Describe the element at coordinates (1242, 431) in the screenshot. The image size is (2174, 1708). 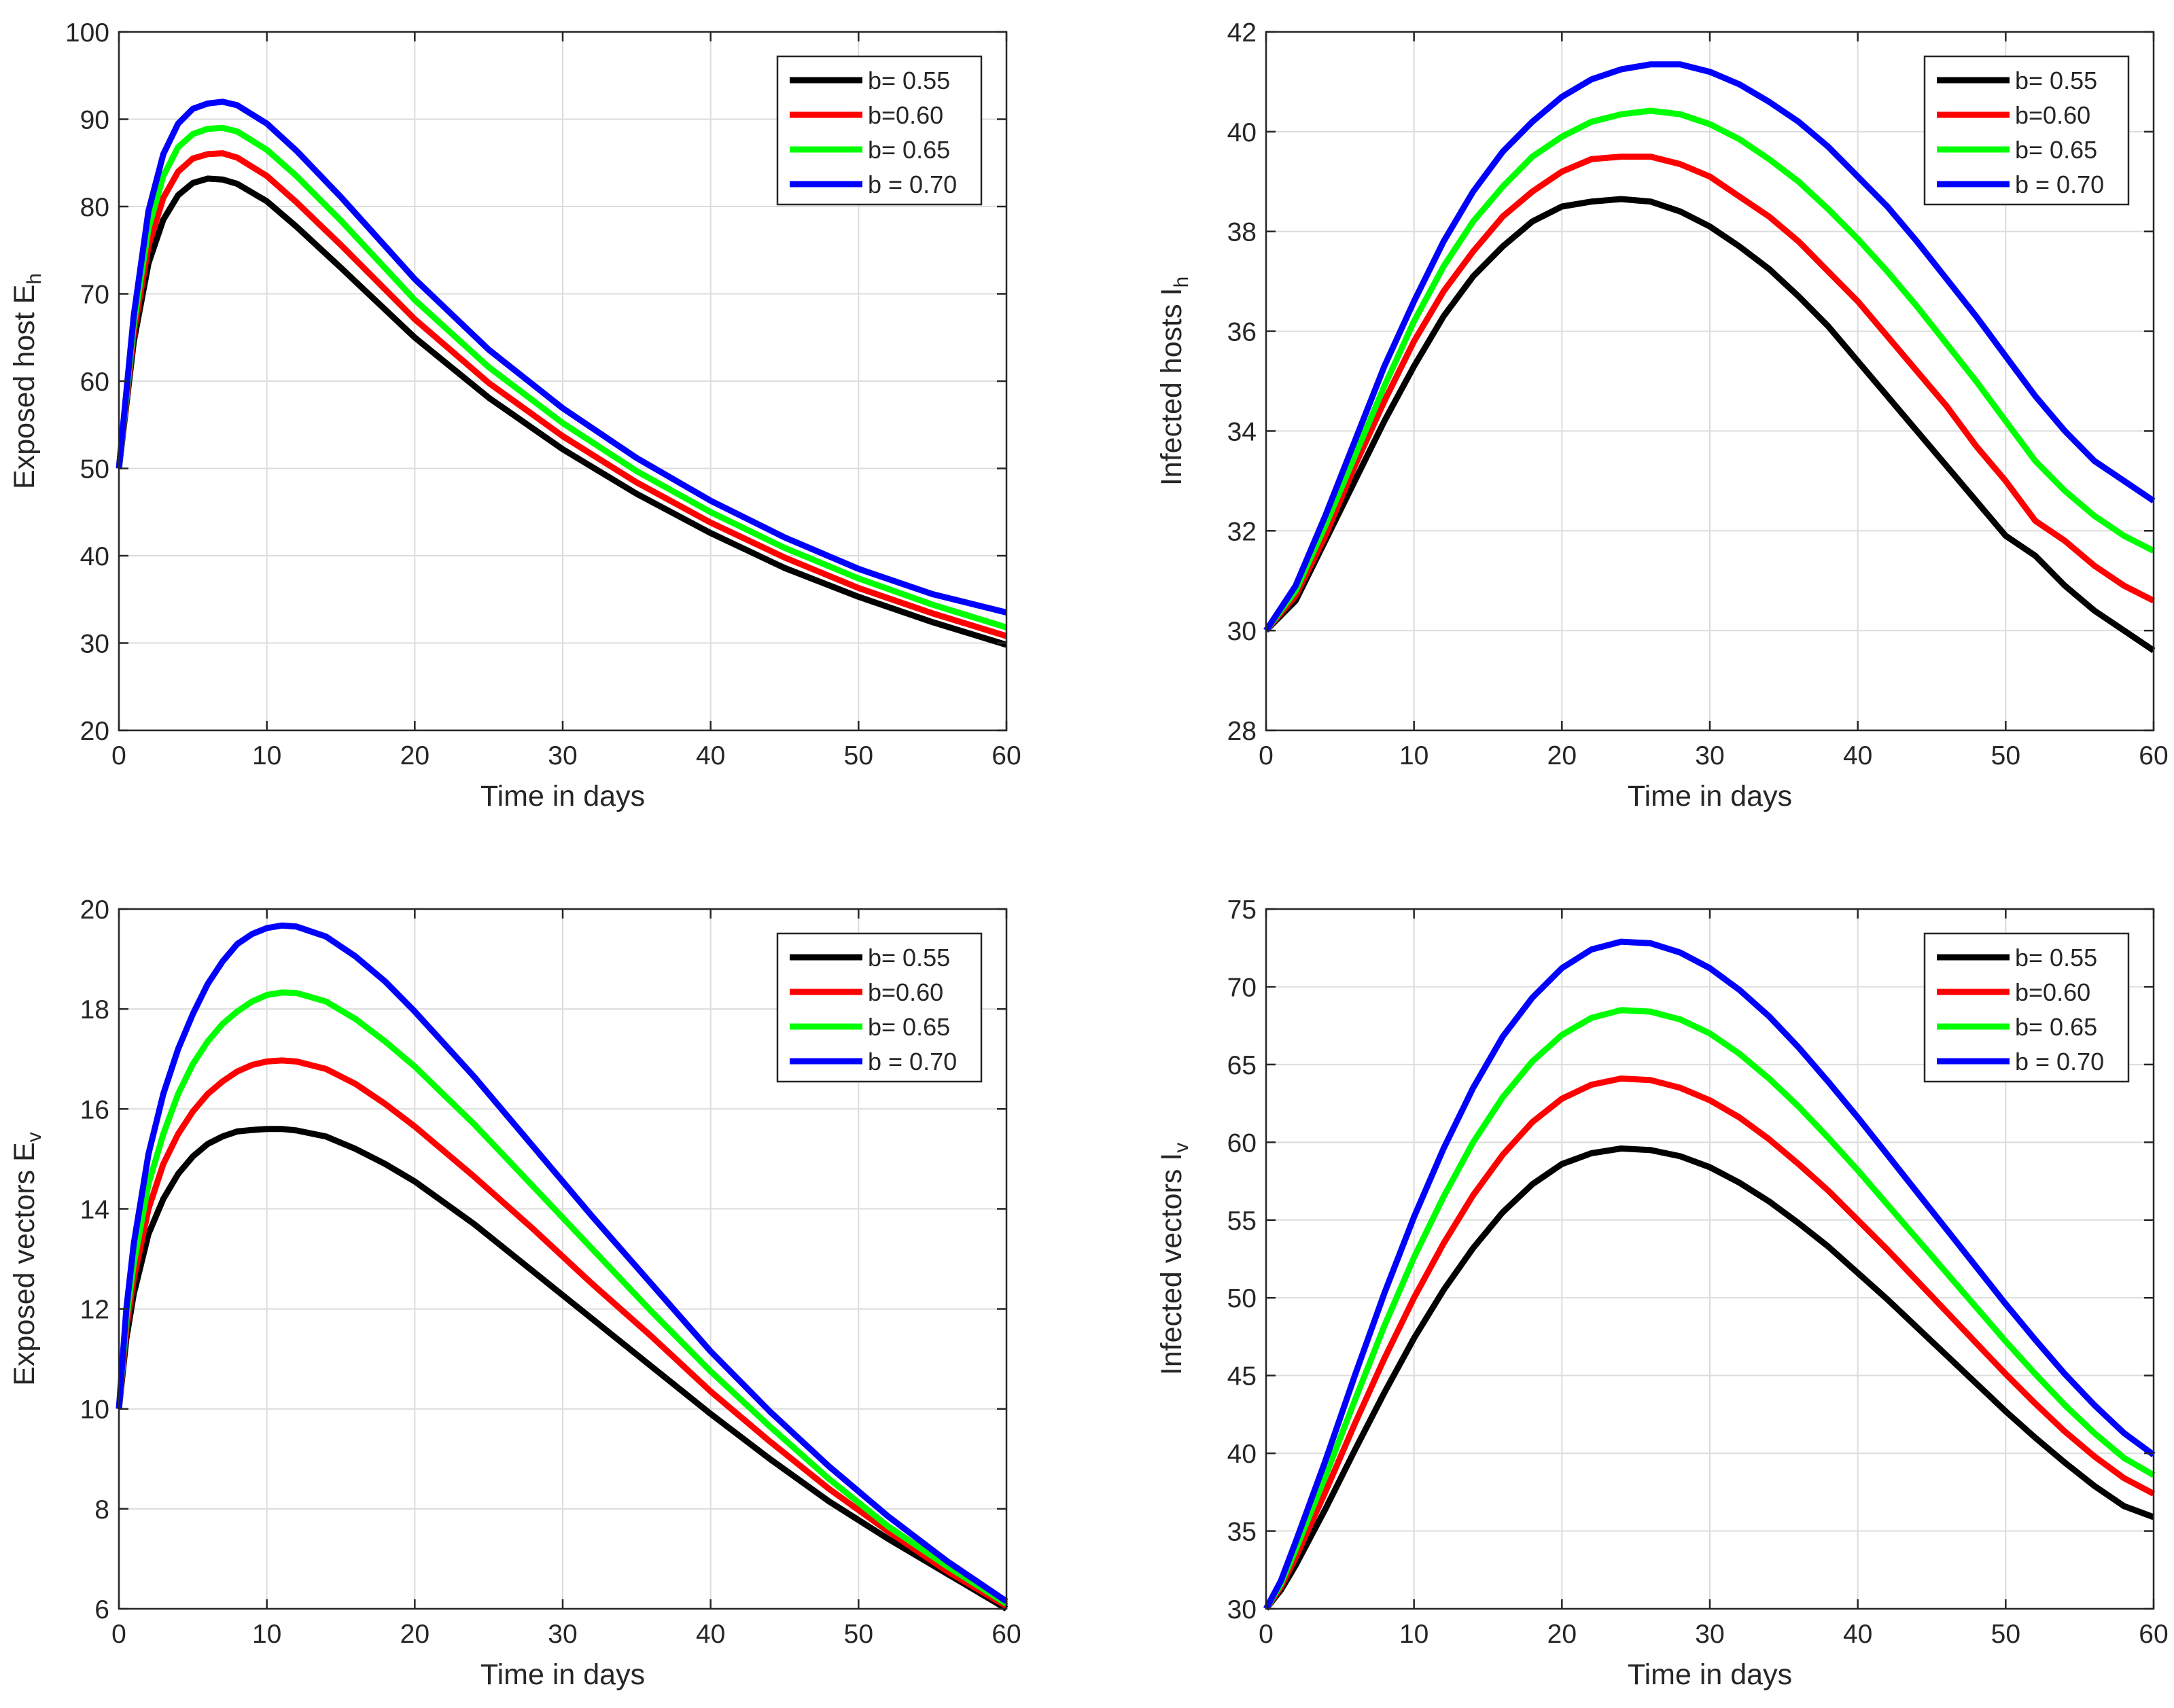
I see `y-tick-label: 34` at that location.